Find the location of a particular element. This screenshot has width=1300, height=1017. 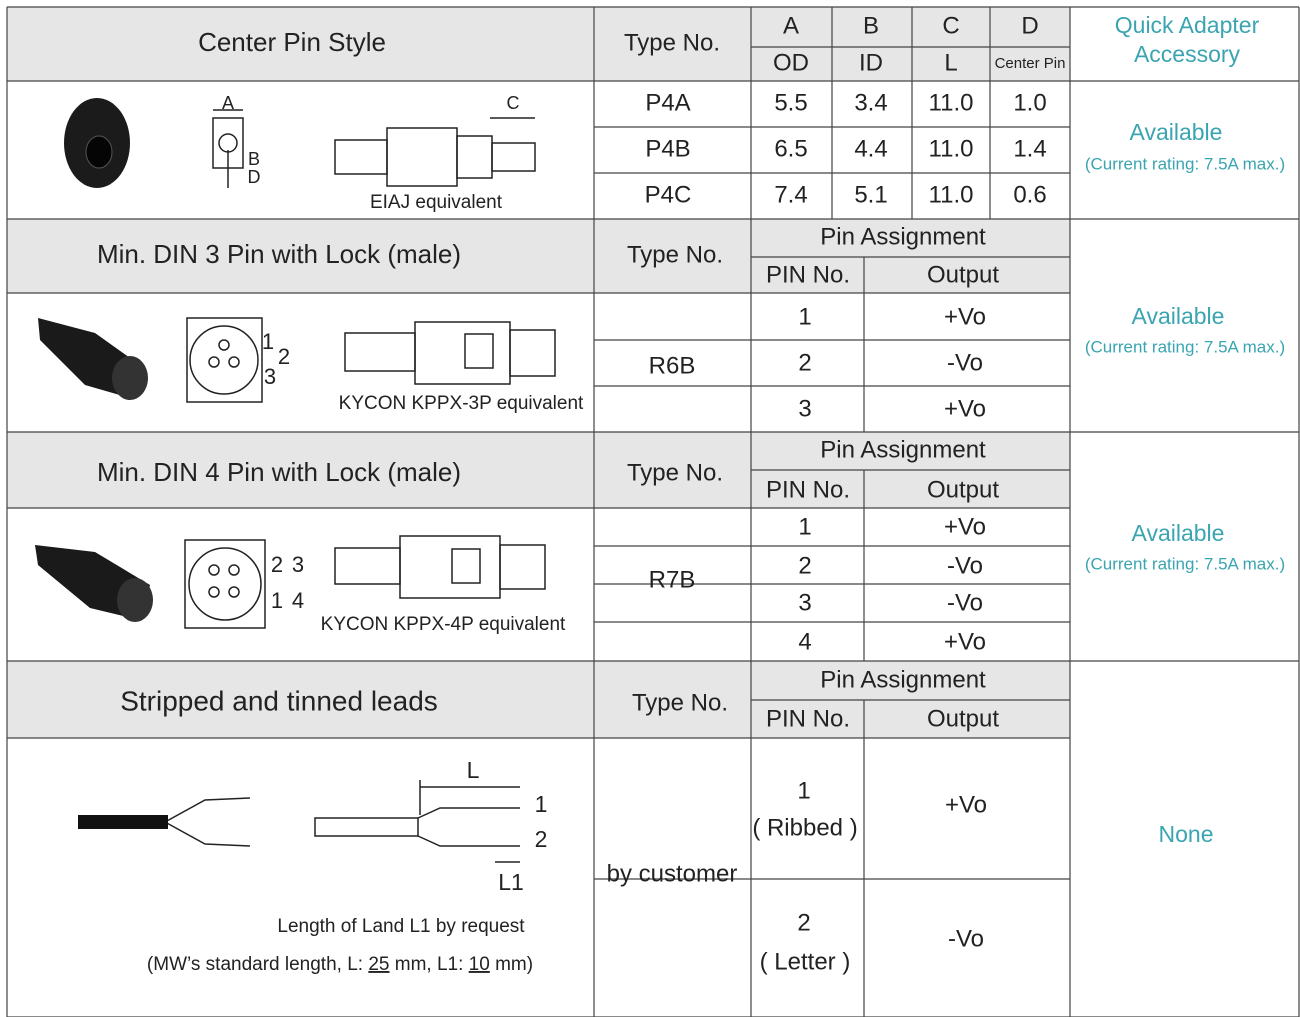

dim-name: OD is located at coordinates (791, 62).